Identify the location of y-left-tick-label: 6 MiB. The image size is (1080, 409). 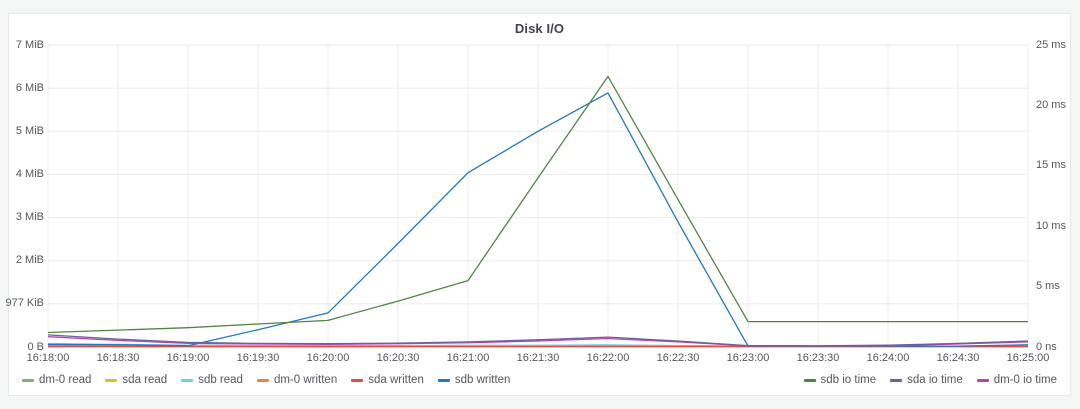
(29, 87).